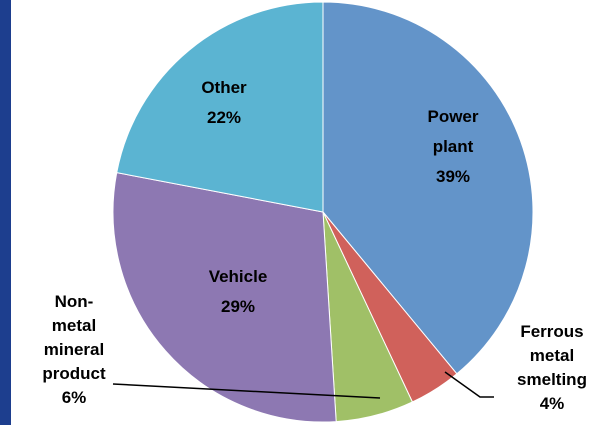  What do you see at coordinates (453, 131) in the screenshot?
I see `category-label: Power plant` at bounding box center [453, 131].